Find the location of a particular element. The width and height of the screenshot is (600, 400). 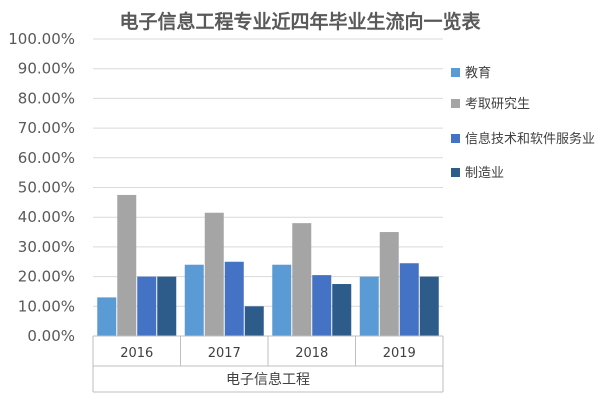

x-tick-label: 2019 is located at coordinates (399, 353).